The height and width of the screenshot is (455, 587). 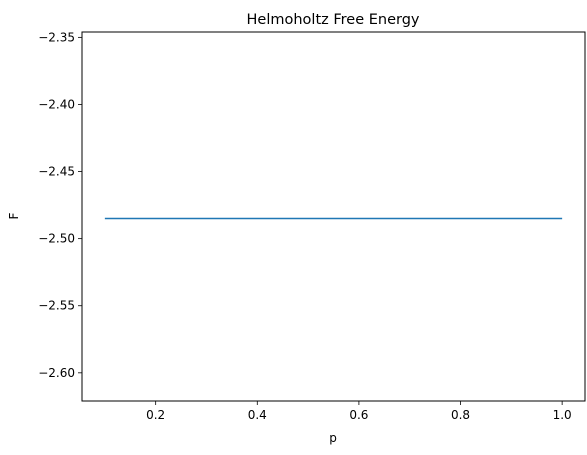 I want to click on chart-title: Helmoholtz Free Energy, so click(x=333, y=20).